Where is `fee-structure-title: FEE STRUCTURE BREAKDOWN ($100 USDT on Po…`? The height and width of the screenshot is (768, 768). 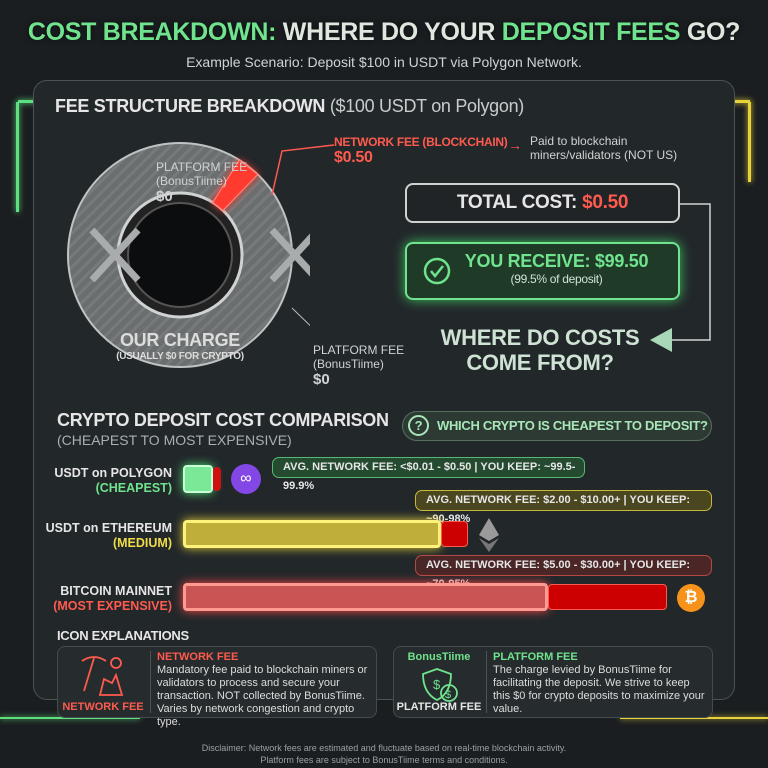
fee-structure-title: FEE STRUCTURE BREAKDOWN ($100 USDT on Po… is located at coordinates (289, 106).